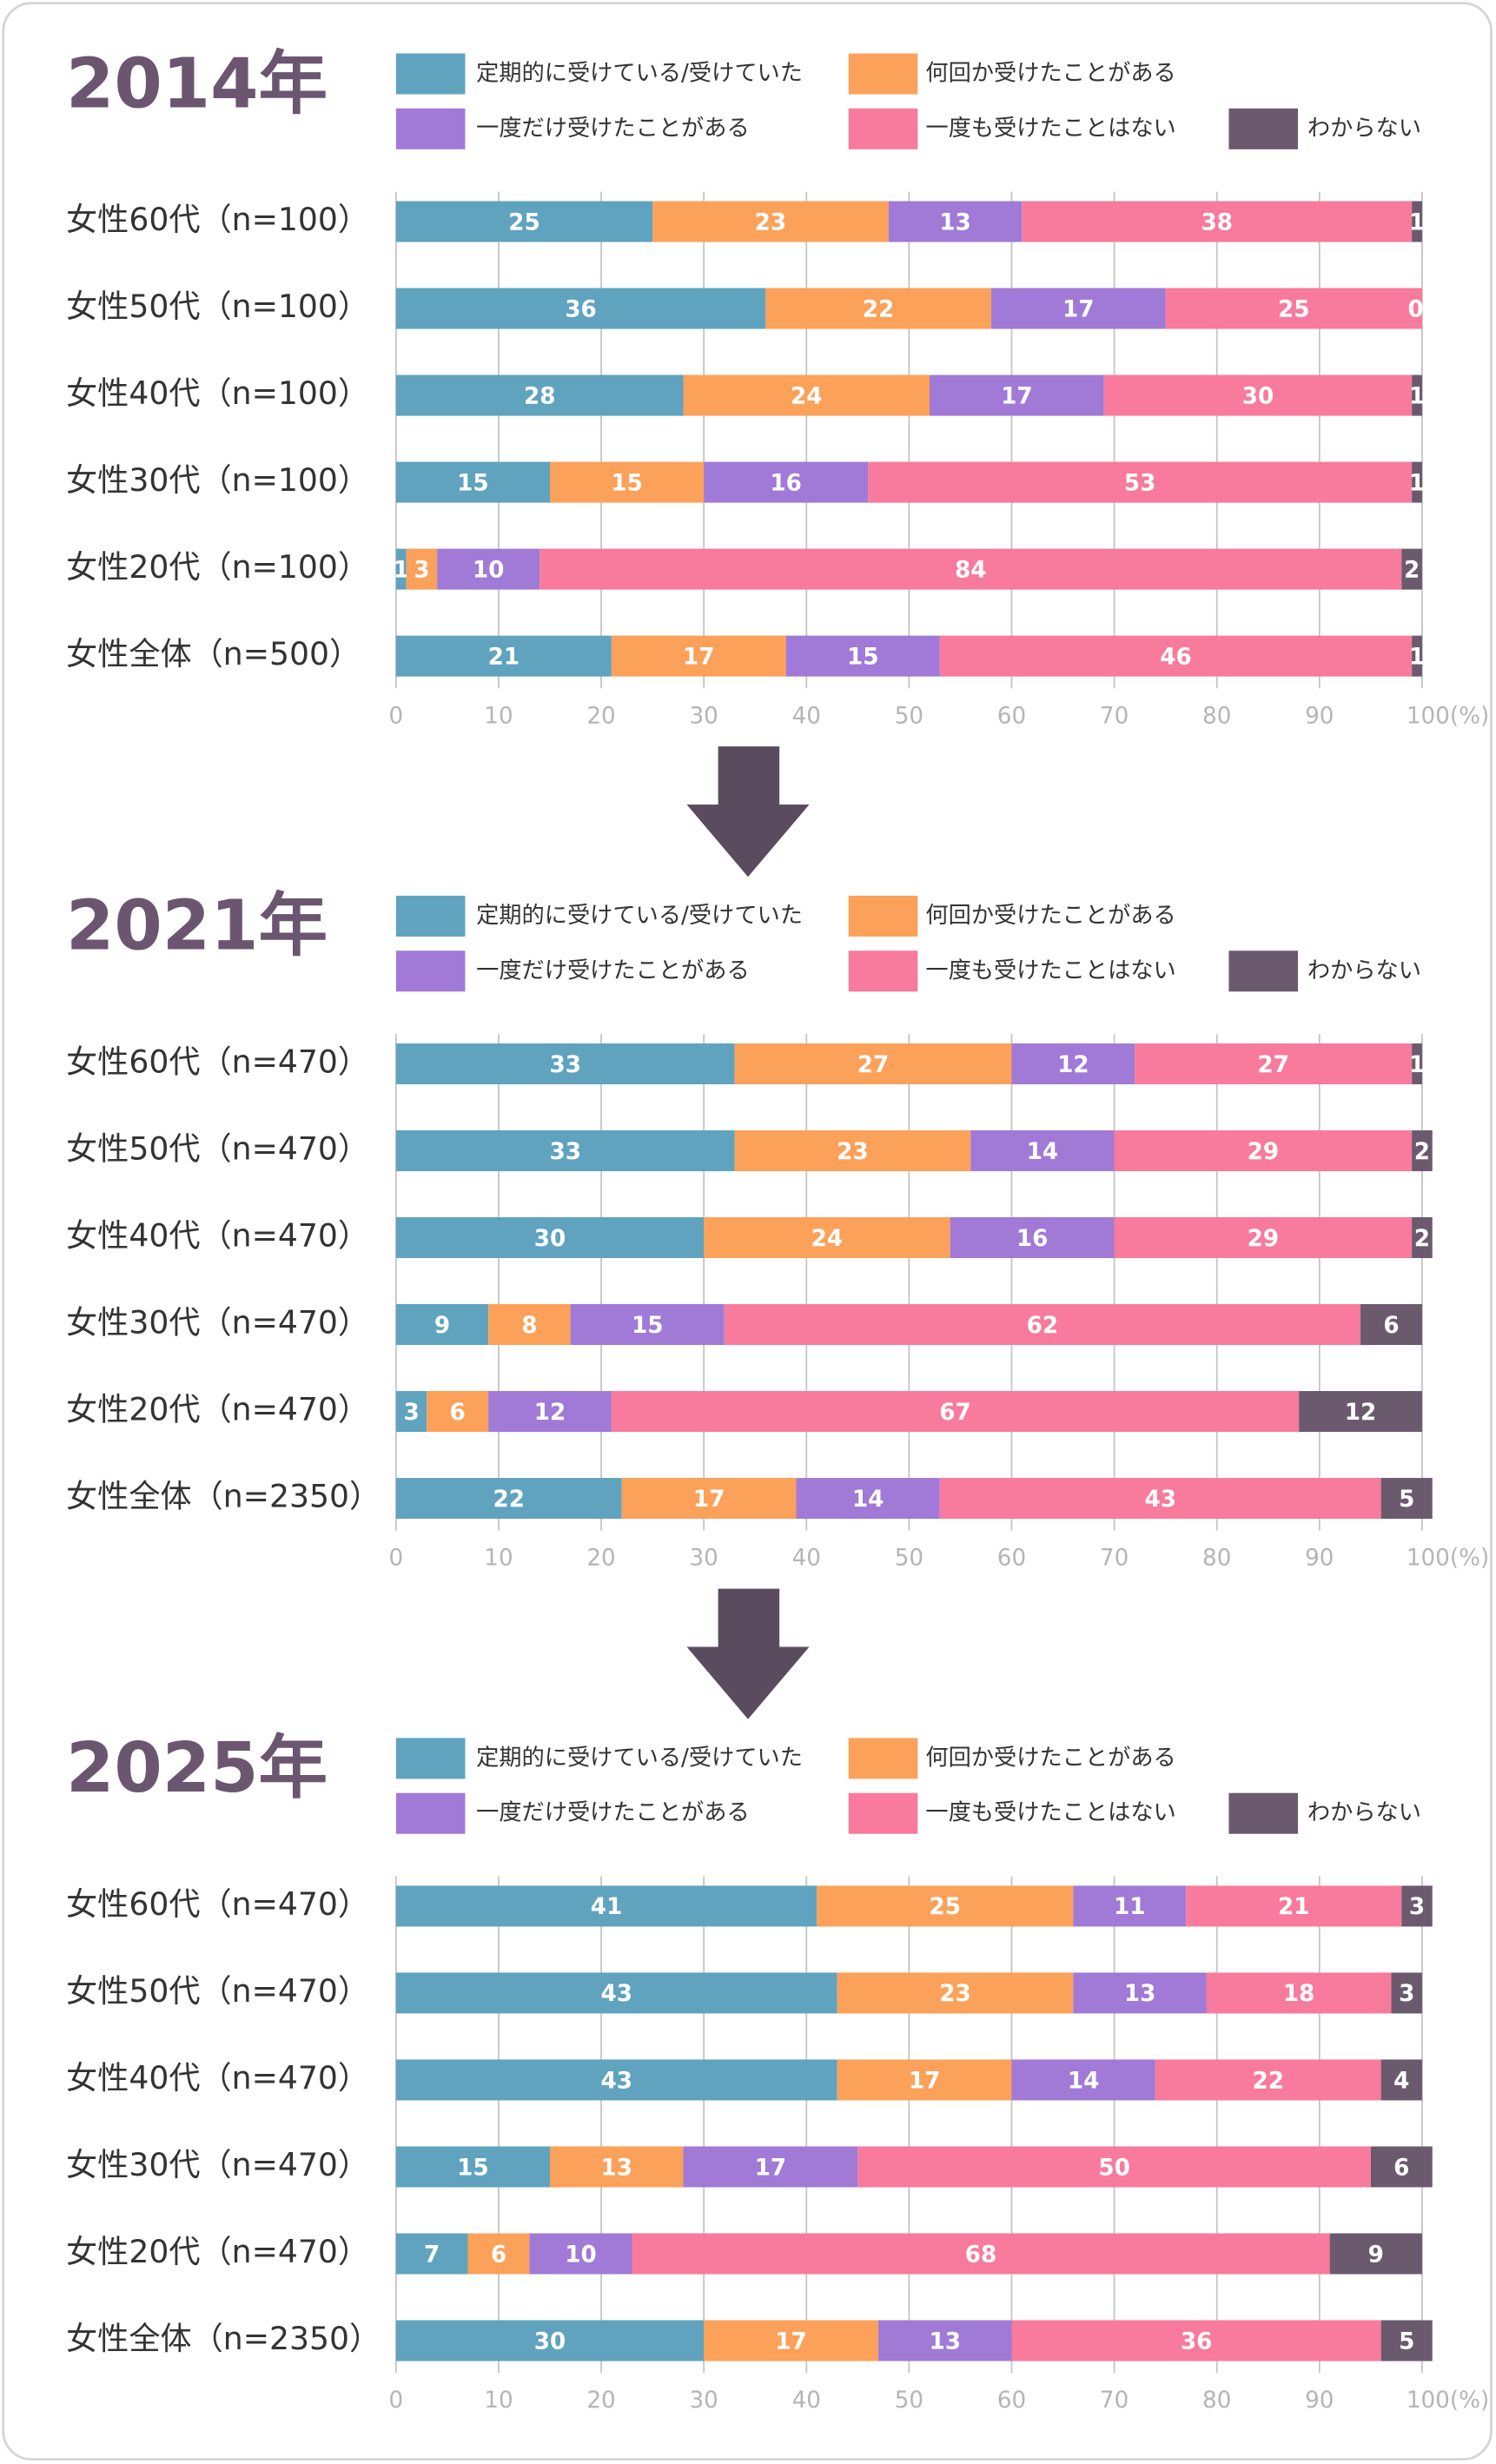  What do you see at coordinates (703, 1559) in the screenshot?
I see `x-tick-label: 30` at bounding box center [703, 1559].